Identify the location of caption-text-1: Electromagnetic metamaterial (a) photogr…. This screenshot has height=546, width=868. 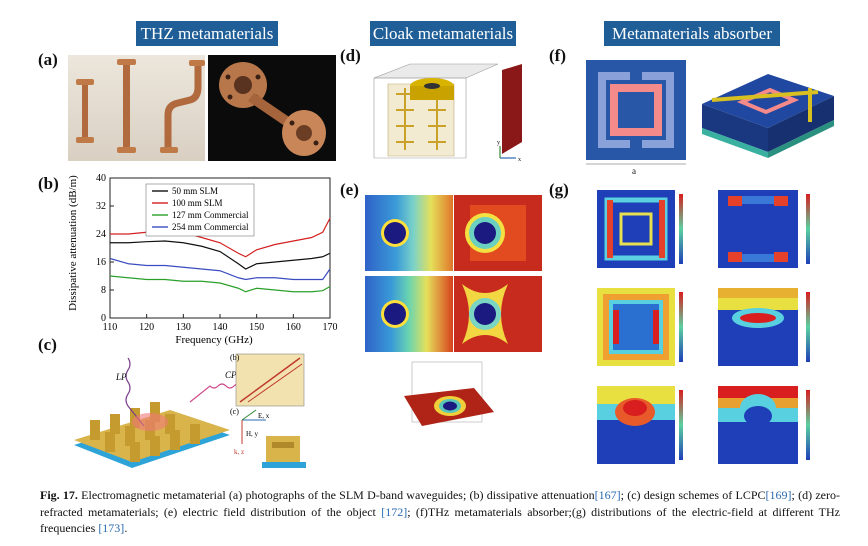
(336, 495).